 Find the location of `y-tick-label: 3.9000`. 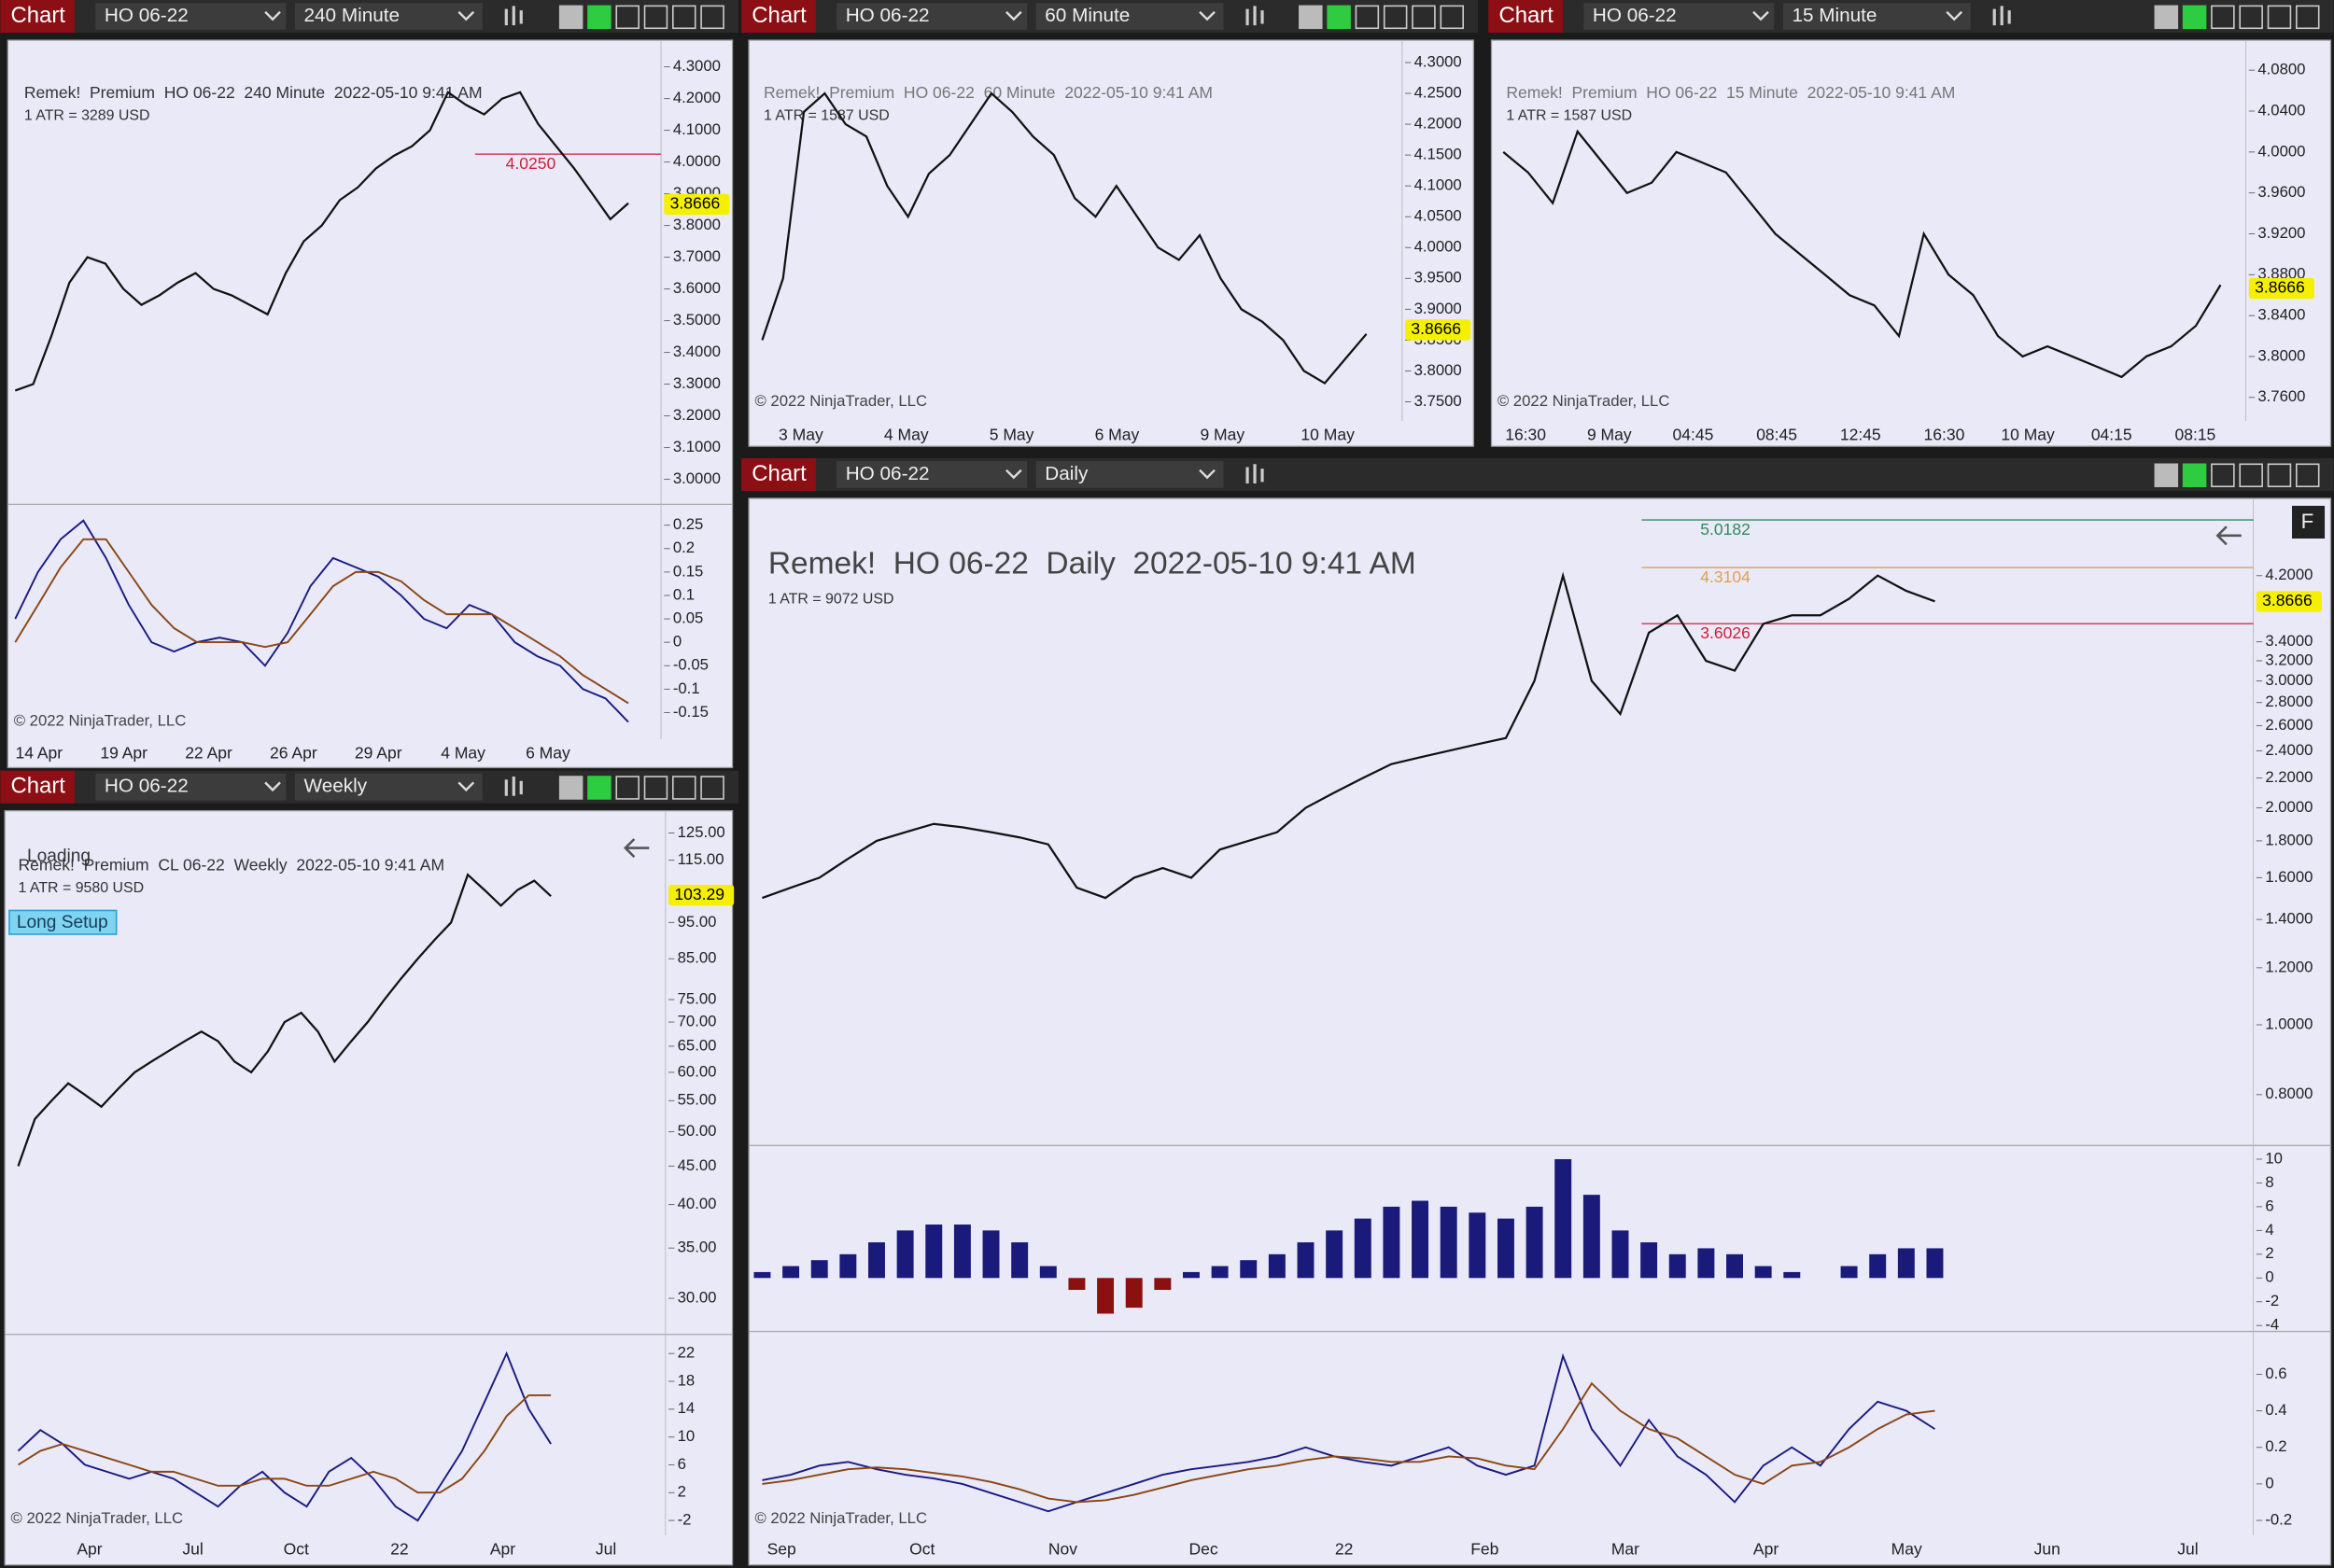

y-tick-label: 3.9000 is located at coordinates (1438, 308).